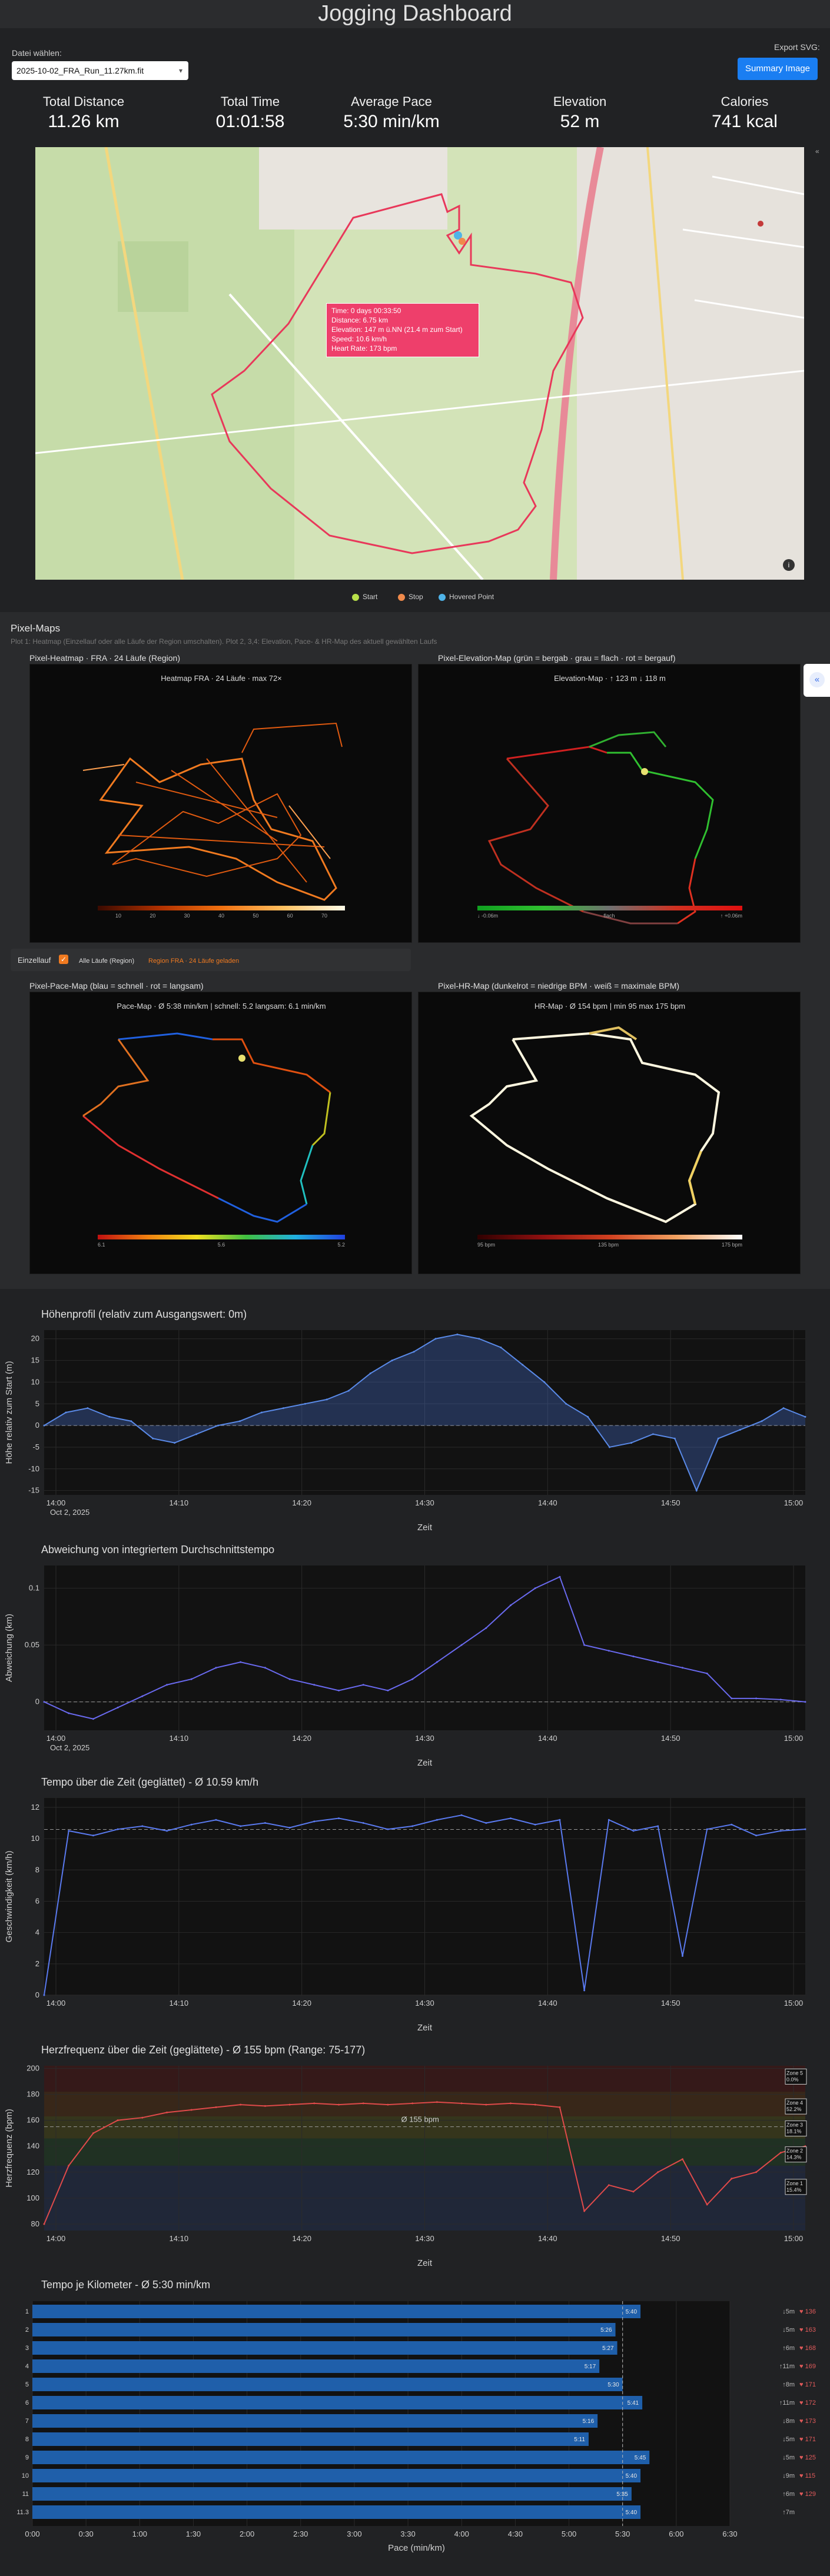 This screenshot has width=830, height=2576. Describe the element at coordinates (107, 961) in the screenshot. I see `alle-laeufe-label: Alle Läufe (Region)` at that location.